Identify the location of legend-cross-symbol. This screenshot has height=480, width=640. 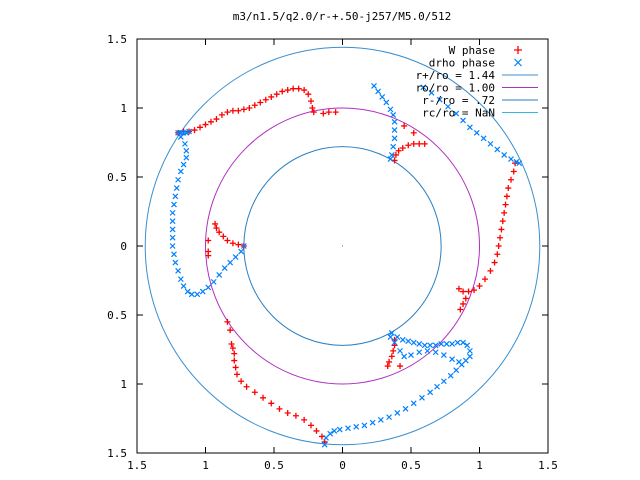
(518, 62).